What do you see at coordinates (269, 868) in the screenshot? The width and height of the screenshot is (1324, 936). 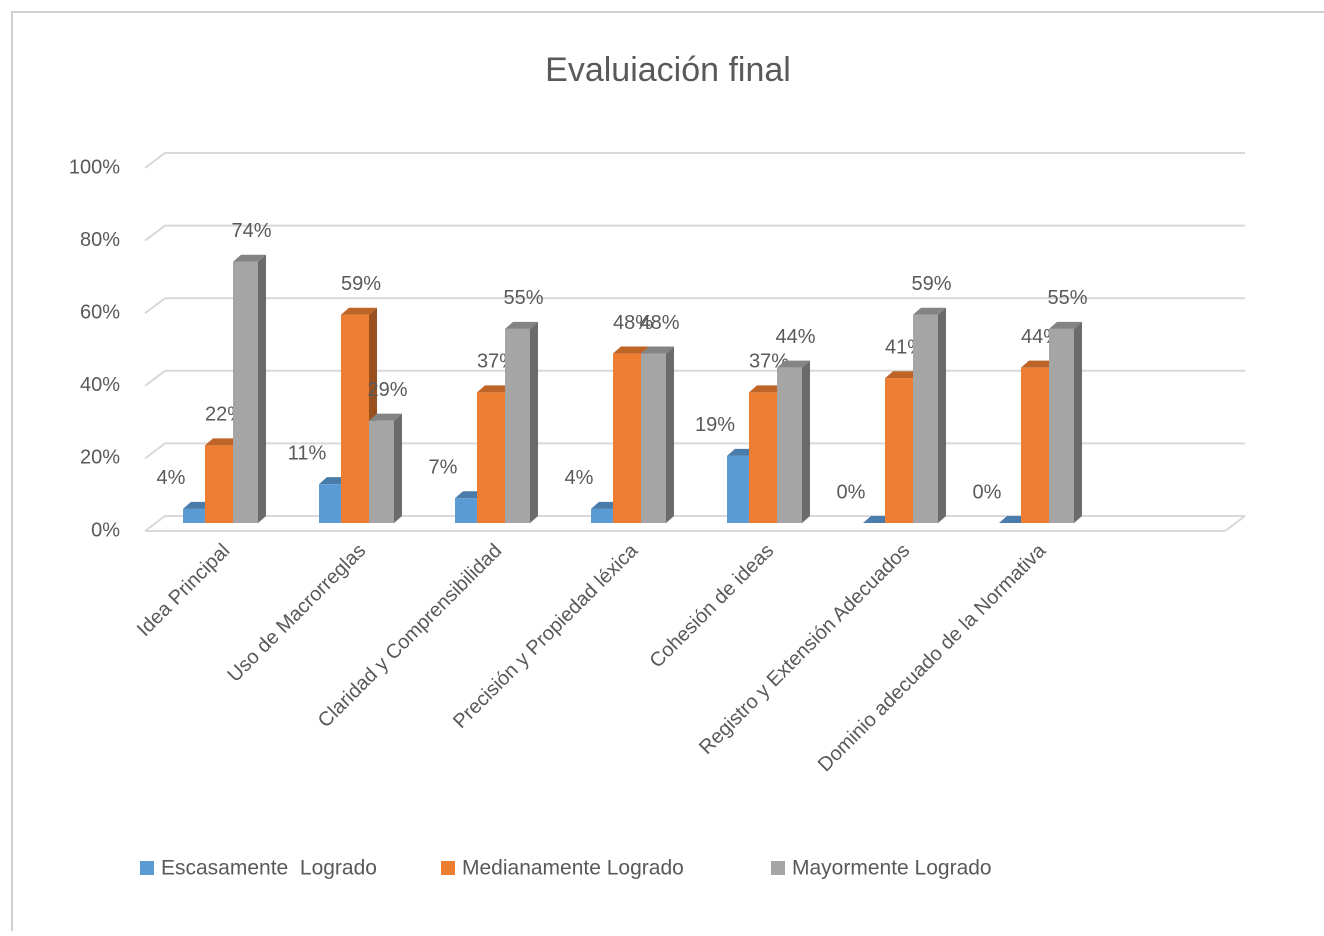 I see `legend-label: Escasamente Logrado` at bounding box center [269, 868].